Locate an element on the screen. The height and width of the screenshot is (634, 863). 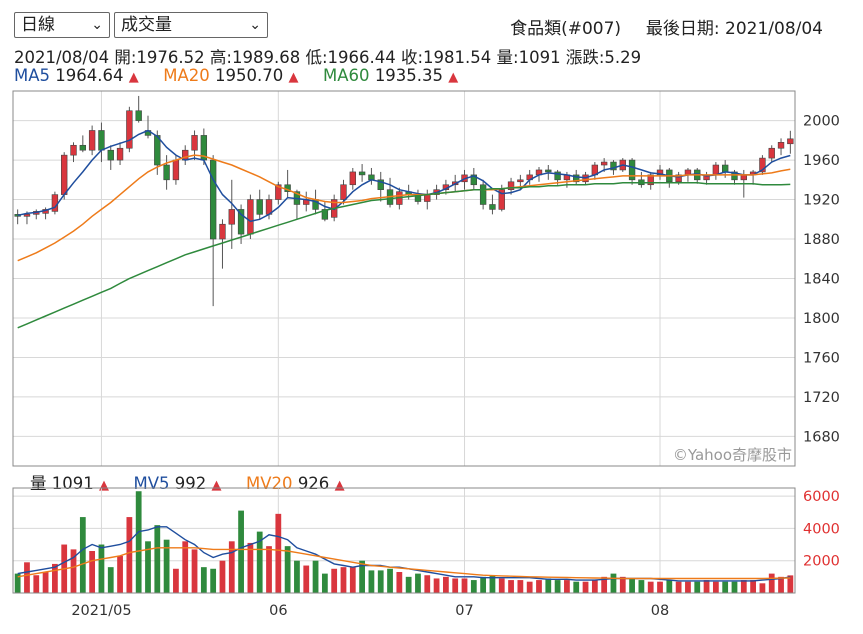
symbol-label: 食品類(#007) is located at coordinates (566, 29).